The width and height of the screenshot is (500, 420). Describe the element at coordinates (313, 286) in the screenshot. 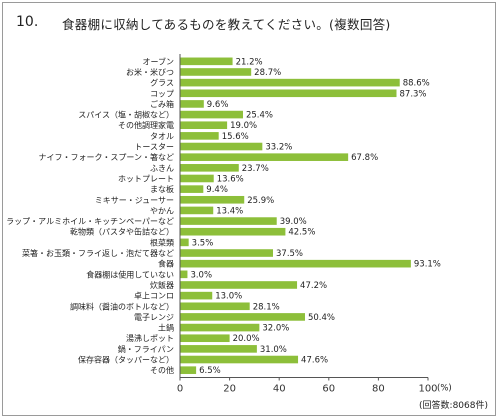

I see `data-label: 47.2%` at that location.